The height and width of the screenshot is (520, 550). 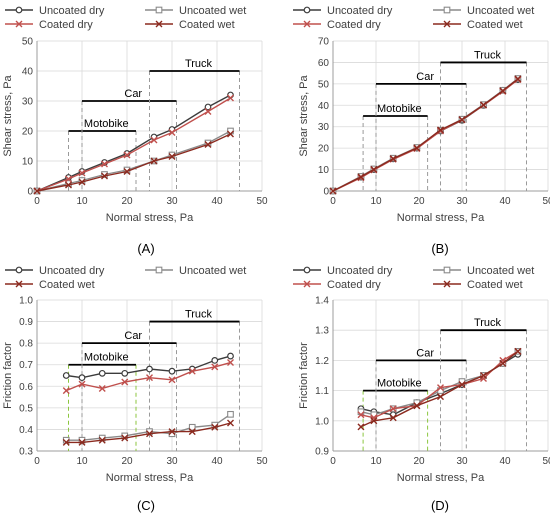 I want to click on y-tick-label: 0, so click(x=326, y=192).